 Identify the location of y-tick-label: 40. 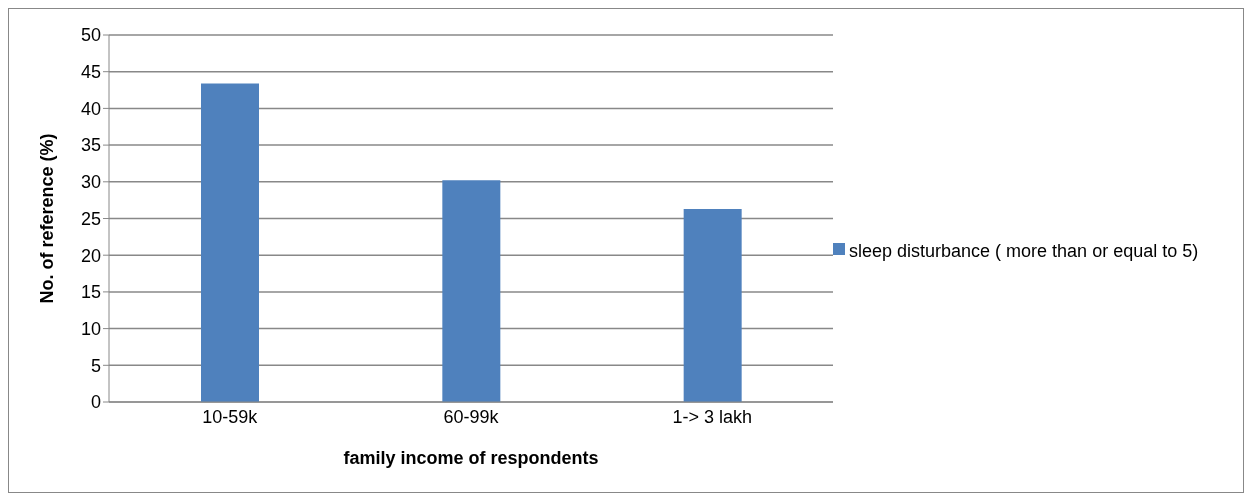
(90, 108).